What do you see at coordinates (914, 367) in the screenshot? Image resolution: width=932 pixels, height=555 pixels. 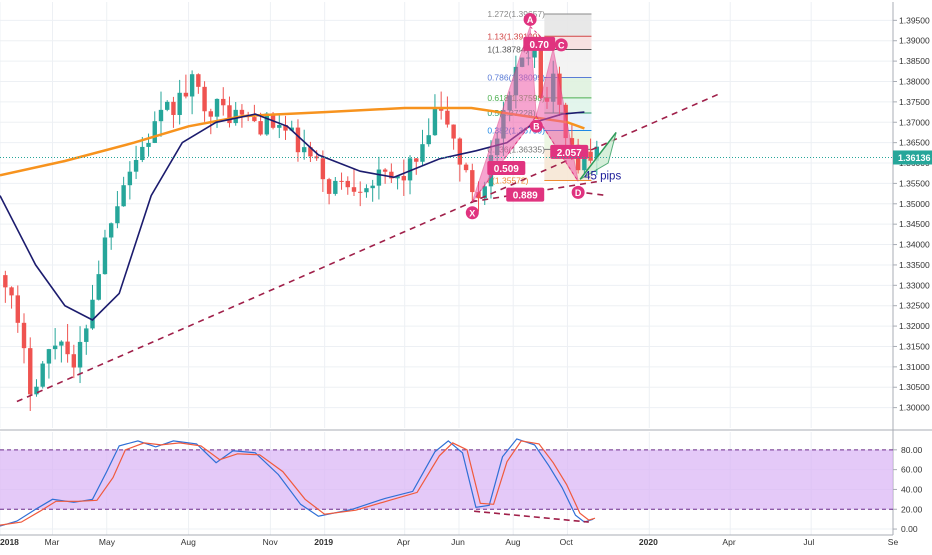 I see `price-tick-label: 1.31000` at bounding box center [914, 367].